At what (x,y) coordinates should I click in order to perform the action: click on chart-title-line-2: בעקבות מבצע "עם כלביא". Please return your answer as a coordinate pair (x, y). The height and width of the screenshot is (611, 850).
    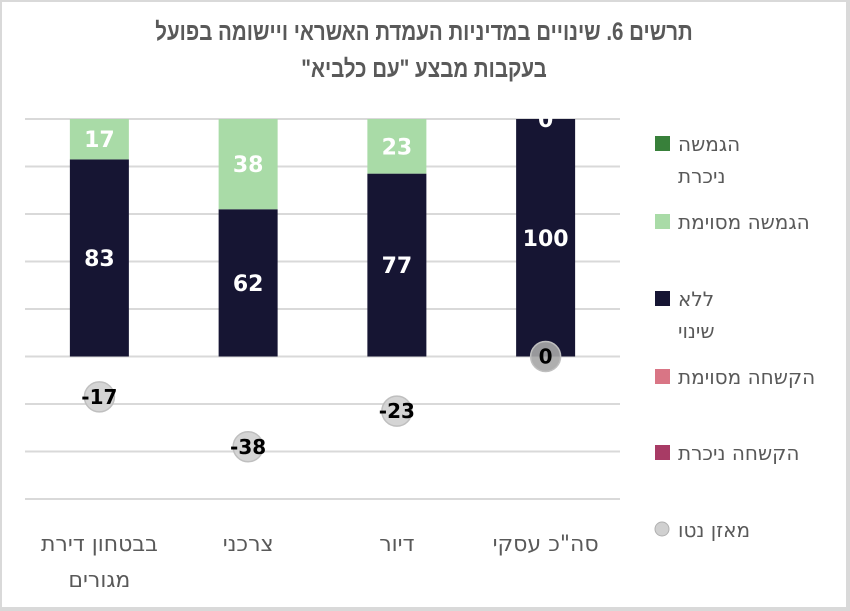
    Looking at the image, I should click on (424, 69).